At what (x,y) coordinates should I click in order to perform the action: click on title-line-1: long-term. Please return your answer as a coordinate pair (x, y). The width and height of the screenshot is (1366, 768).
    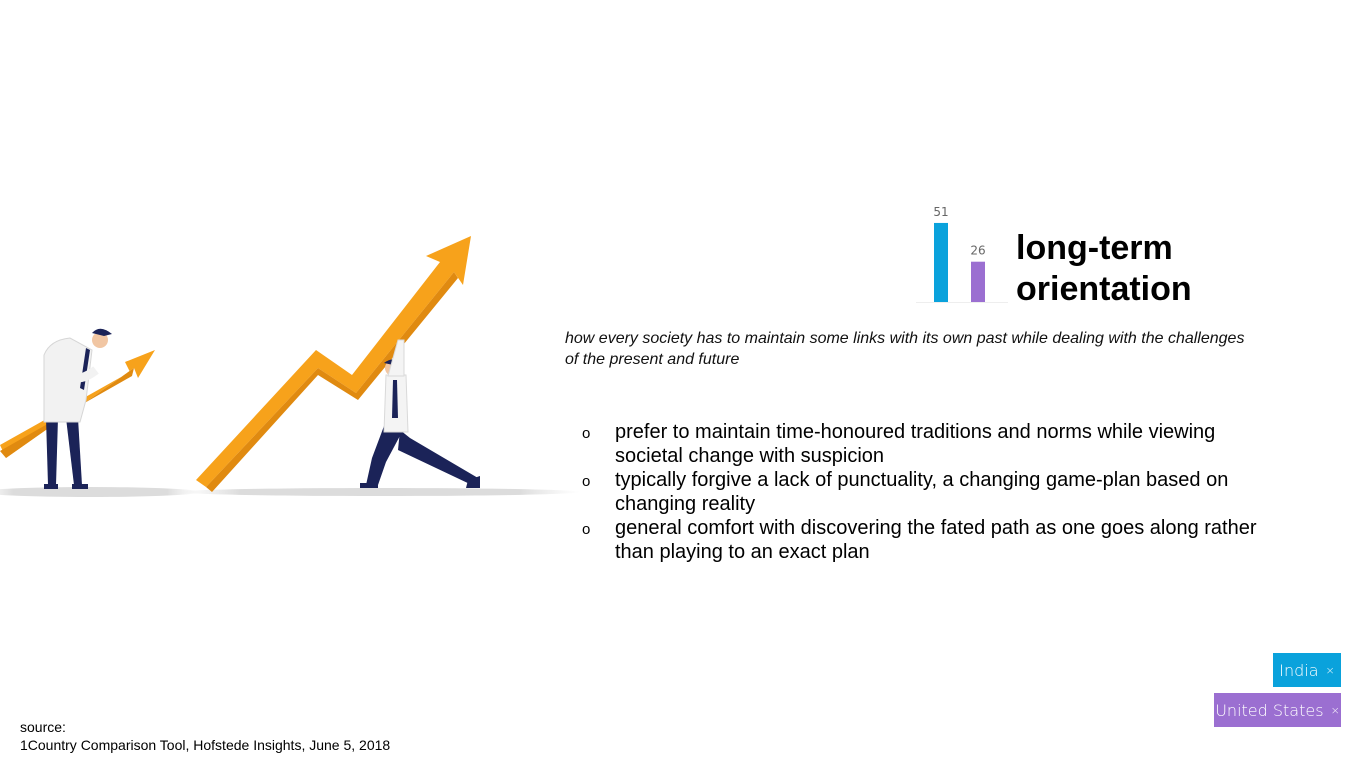
    Looking at the image, I should click on (1094, 248).